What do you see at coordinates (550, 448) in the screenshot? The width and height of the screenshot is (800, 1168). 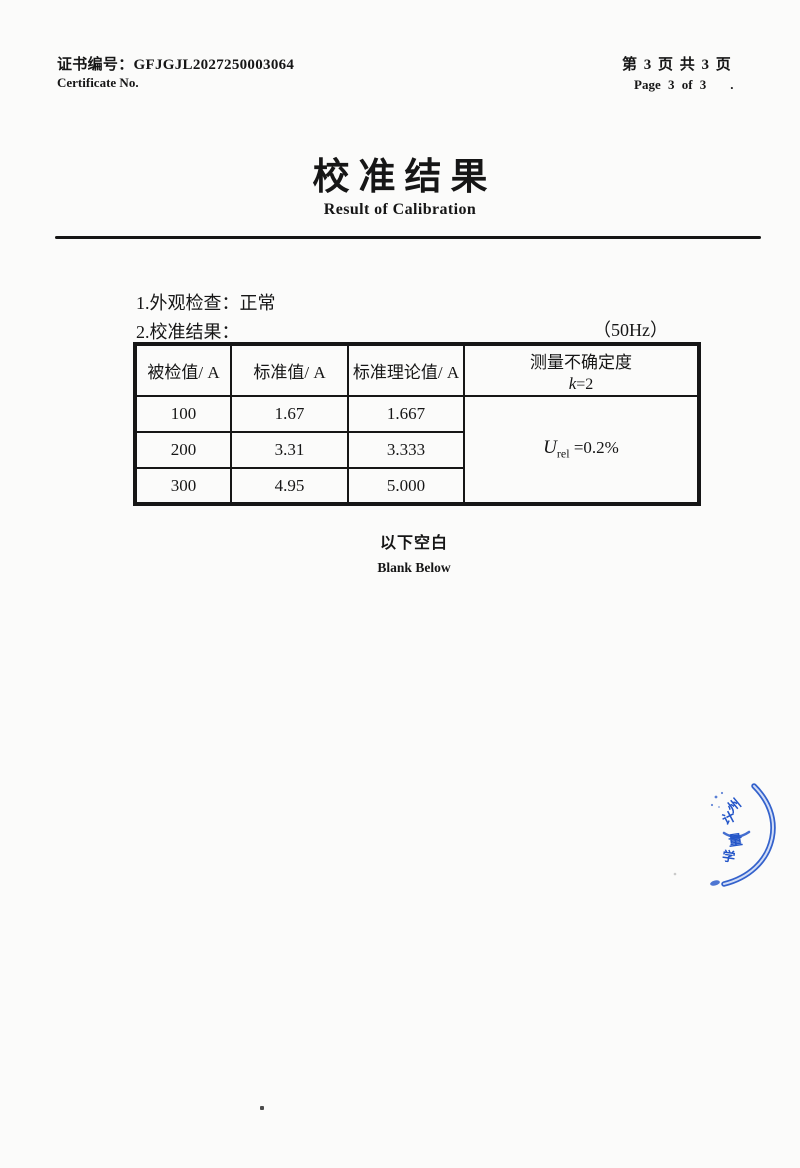 I see `u-symbol: U` at bounding box center [550, 448].